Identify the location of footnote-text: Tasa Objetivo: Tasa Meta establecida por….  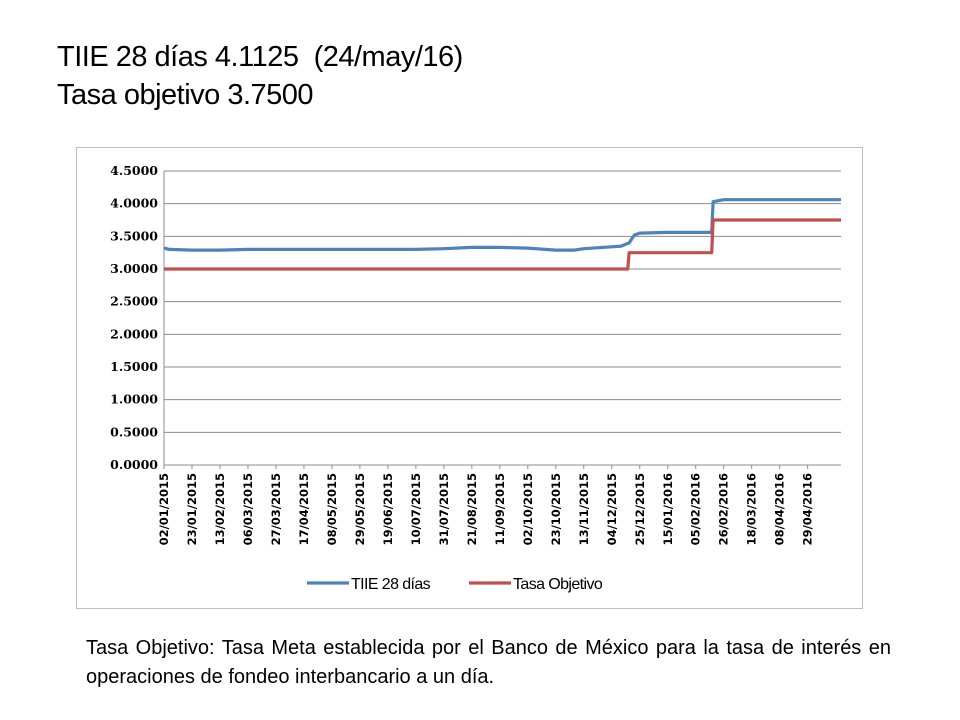
(488, 662).